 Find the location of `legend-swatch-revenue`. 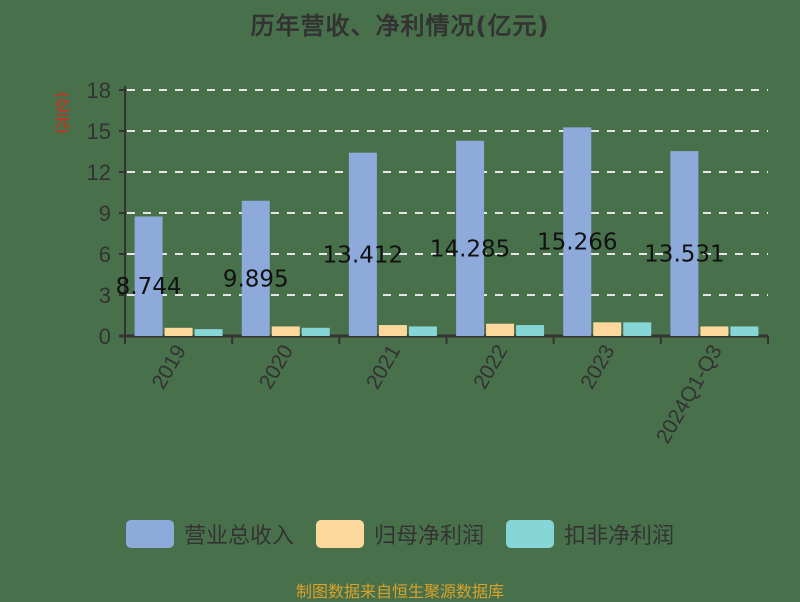

legend-swatch-revenue is located at coordinates (149, 534).